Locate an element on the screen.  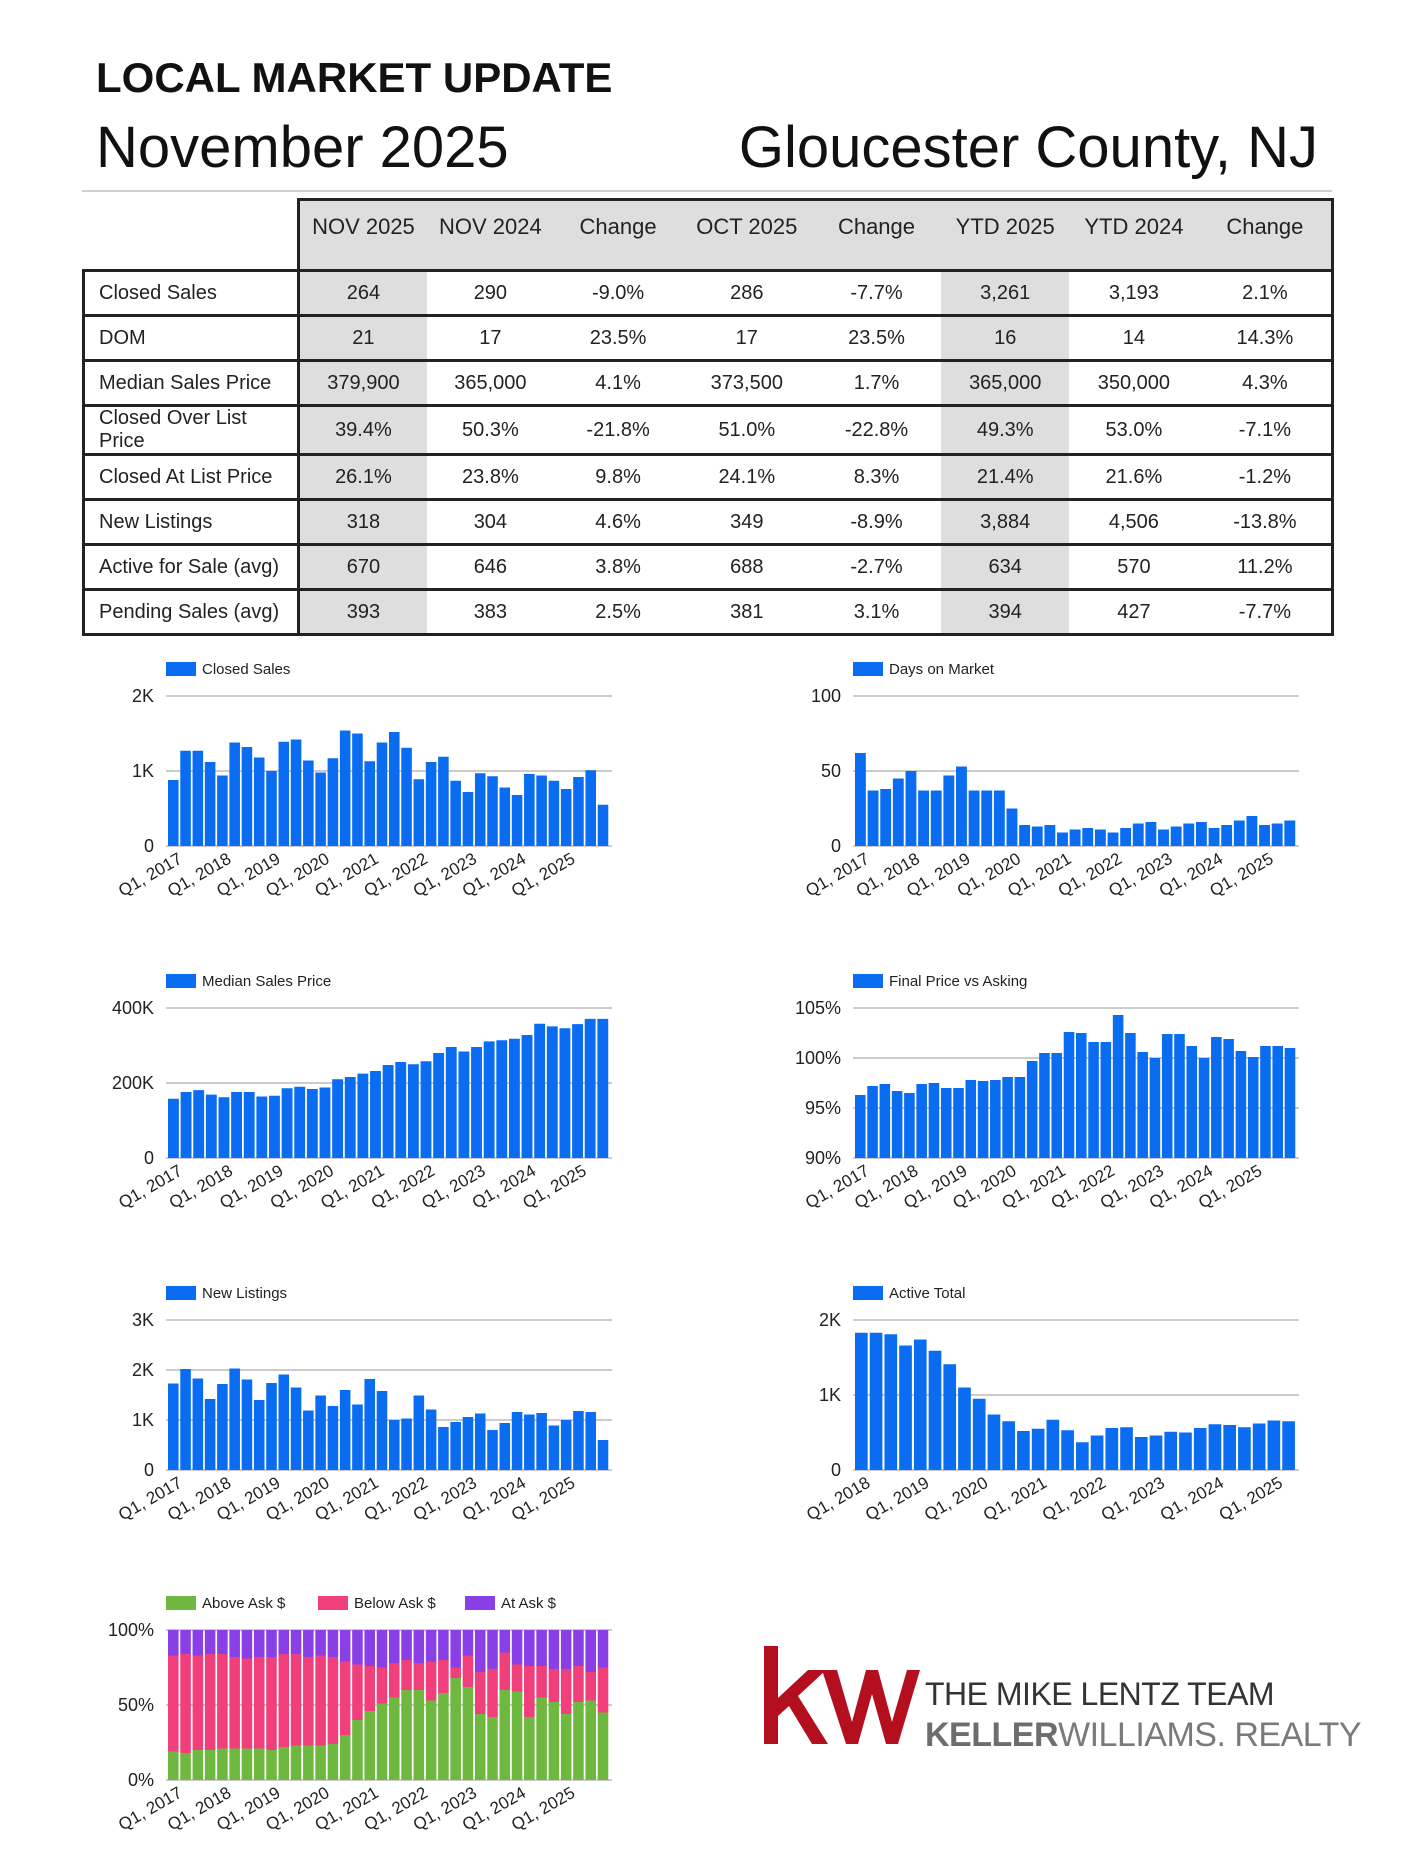
brokerage-name-rest: WILLIAMS. REALTY is located at coordinates (1210, 1735).